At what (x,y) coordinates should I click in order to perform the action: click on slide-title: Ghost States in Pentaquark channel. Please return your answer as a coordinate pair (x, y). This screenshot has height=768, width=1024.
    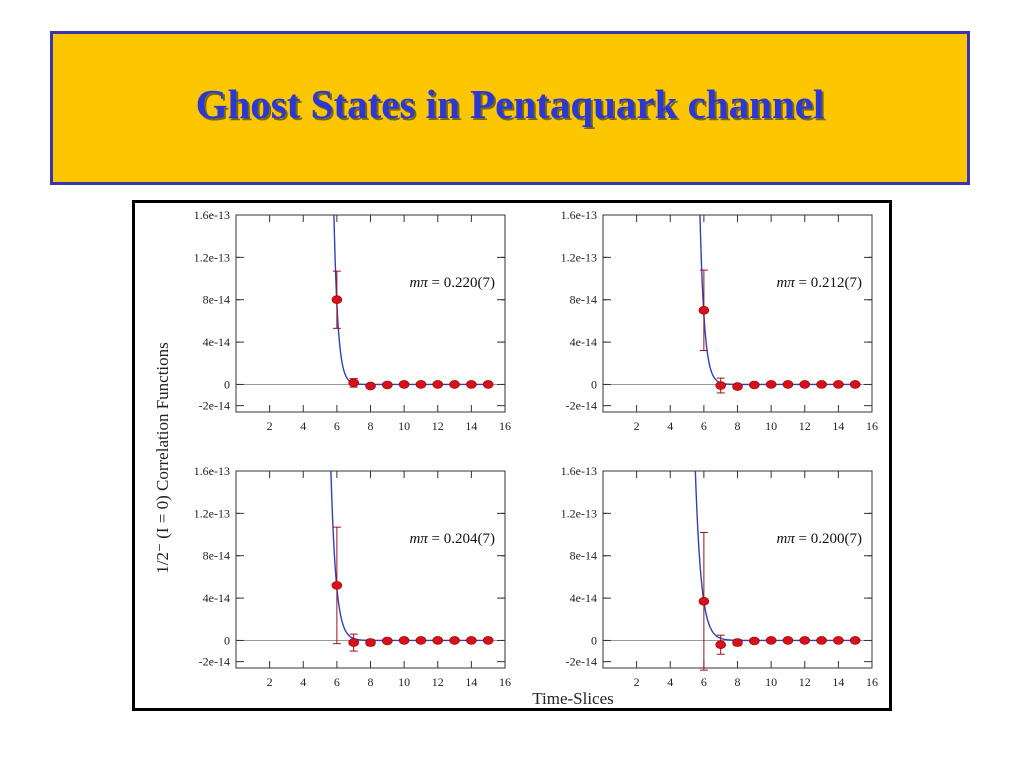
    Looking at the image, I should click on (510, 104).